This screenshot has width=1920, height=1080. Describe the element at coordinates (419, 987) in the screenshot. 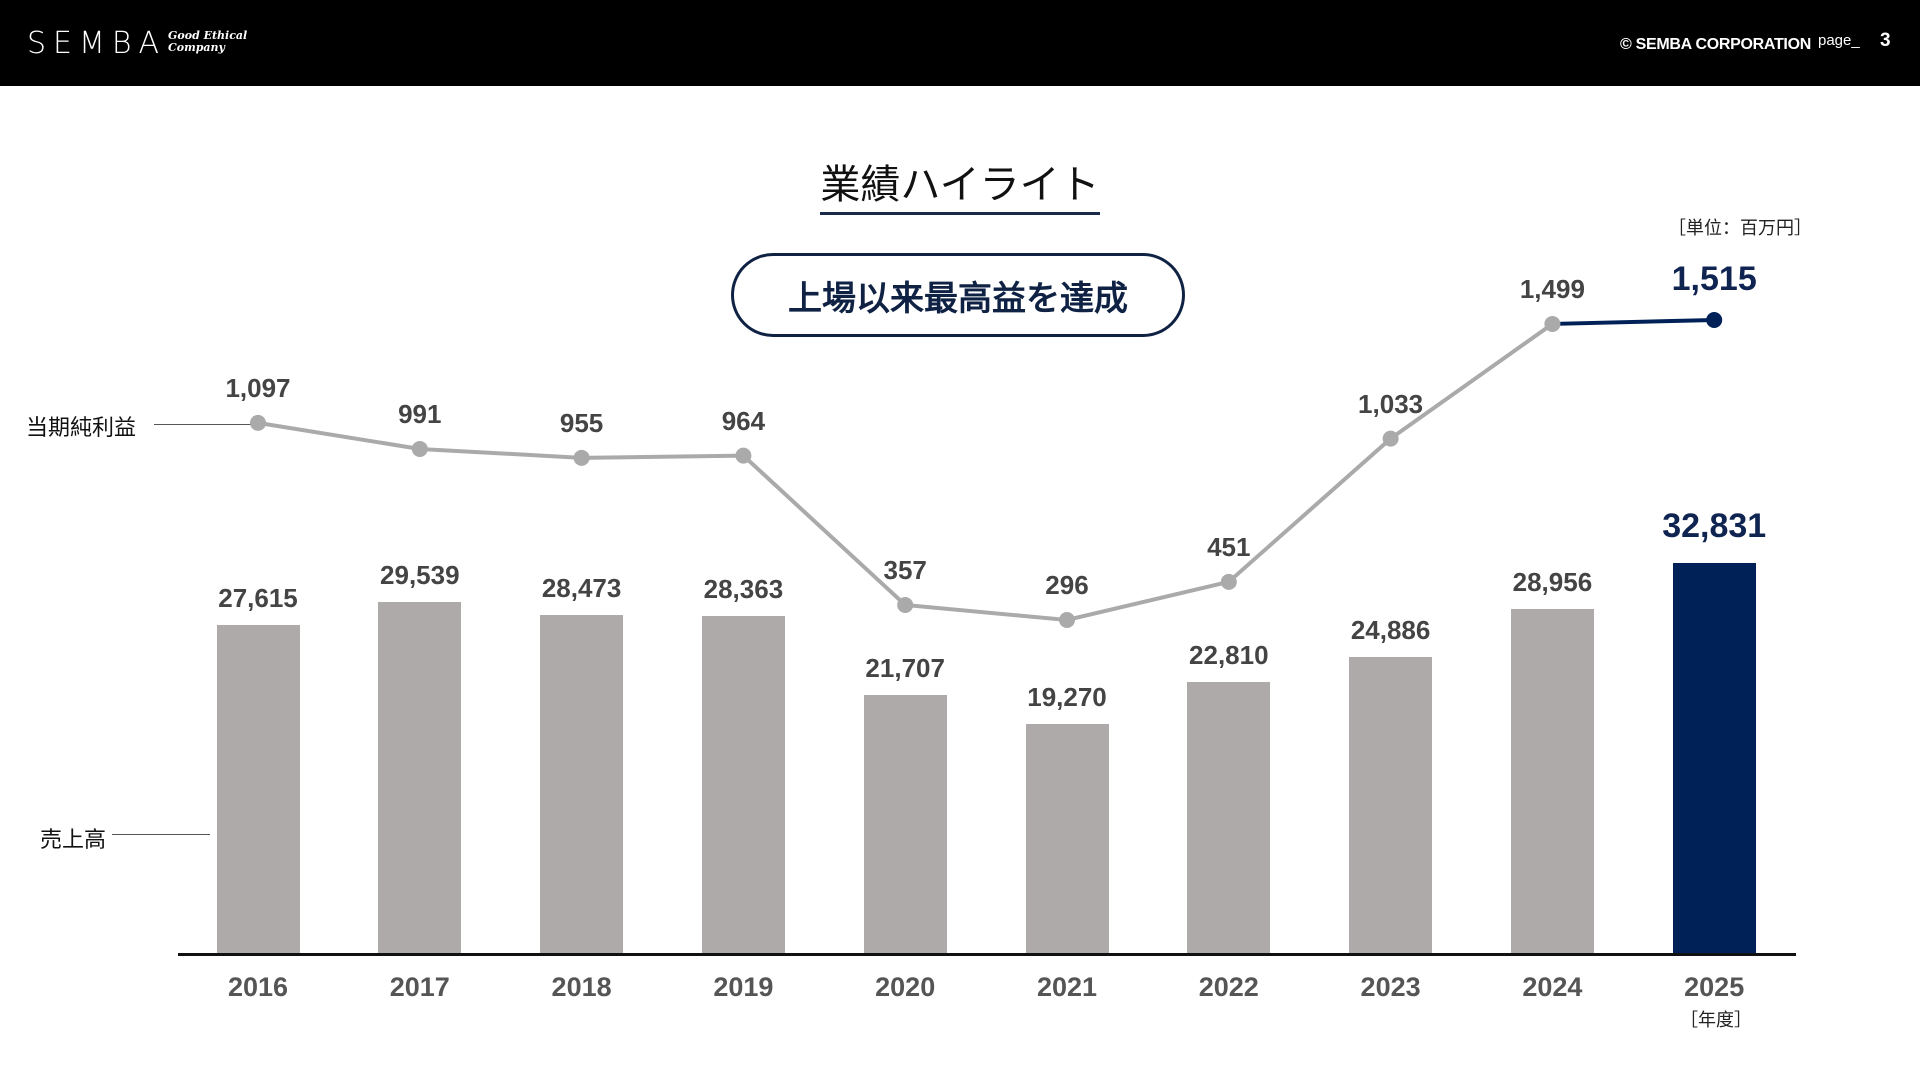

I see `year-label-2017: 2017` at that location.